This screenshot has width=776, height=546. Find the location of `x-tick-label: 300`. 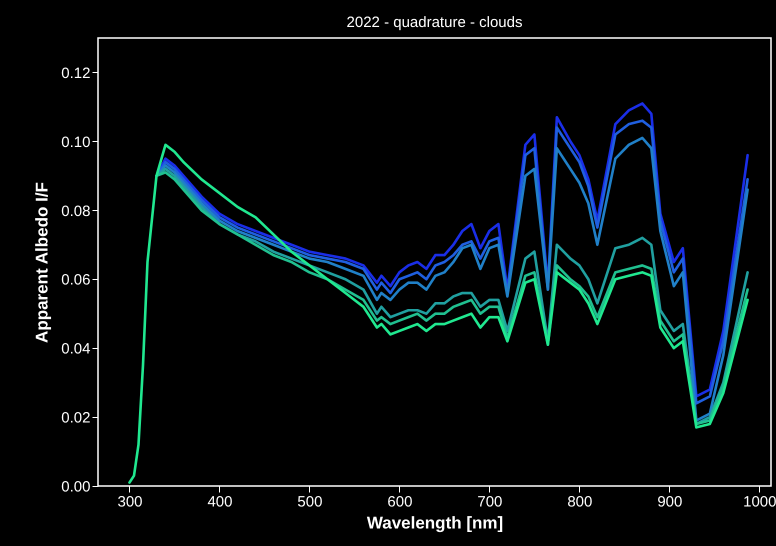

x-tick-label: 300 is located at coordinates (130, 502).